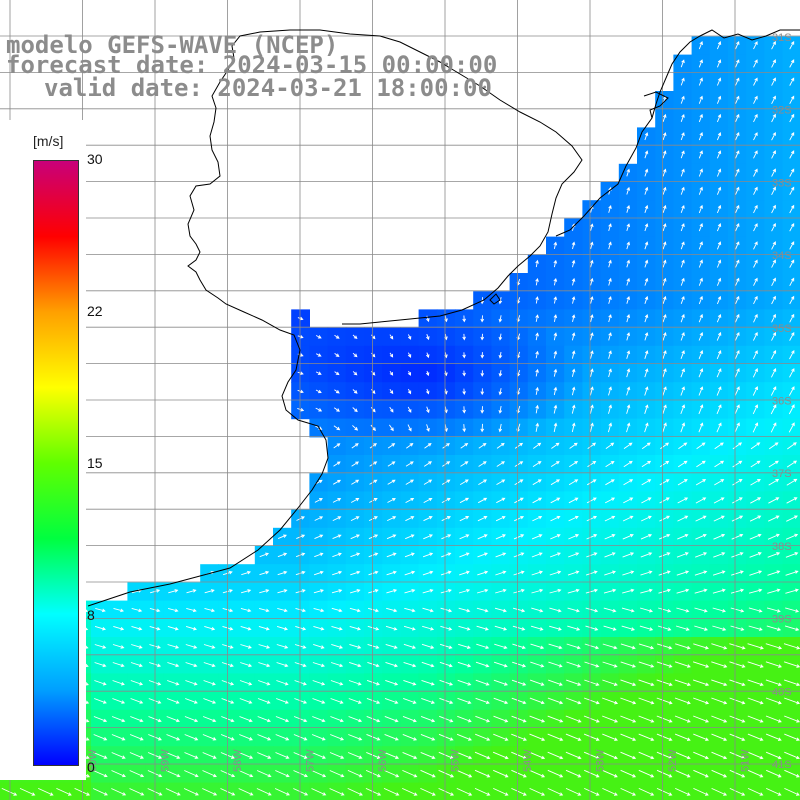  Describe the element at coordinates (782, 547) in the screenshot. I see `latitude-label: 38S` at that location.